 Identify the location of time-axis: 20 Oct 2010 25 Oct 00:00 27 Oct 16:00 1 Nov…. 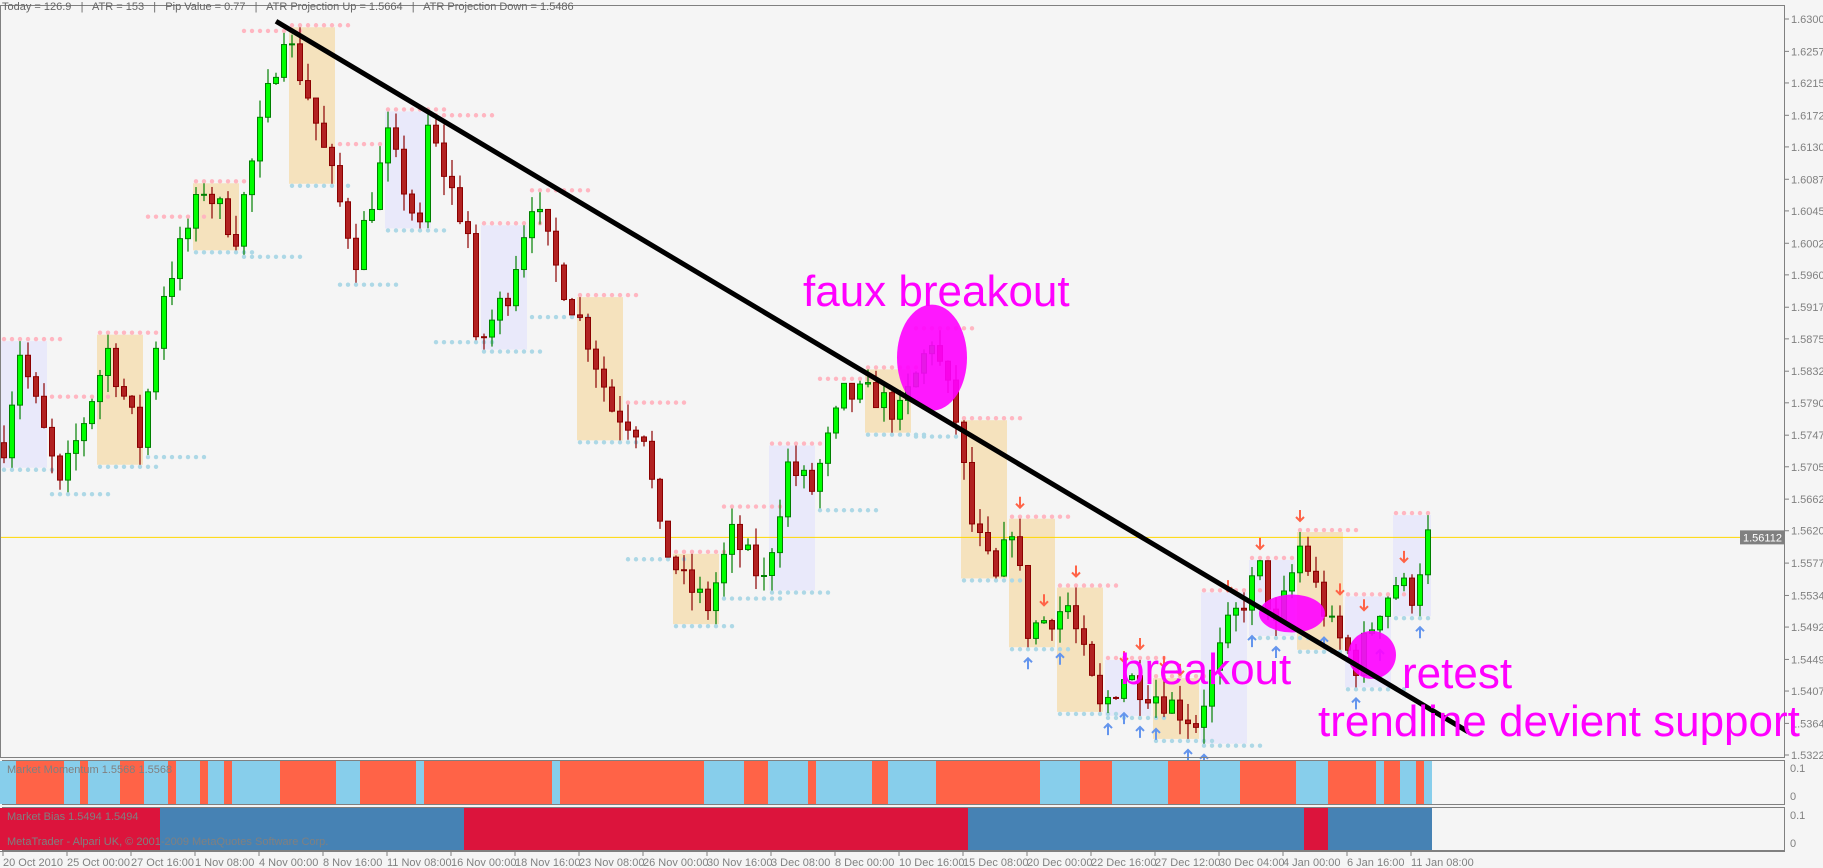
(892, 859).